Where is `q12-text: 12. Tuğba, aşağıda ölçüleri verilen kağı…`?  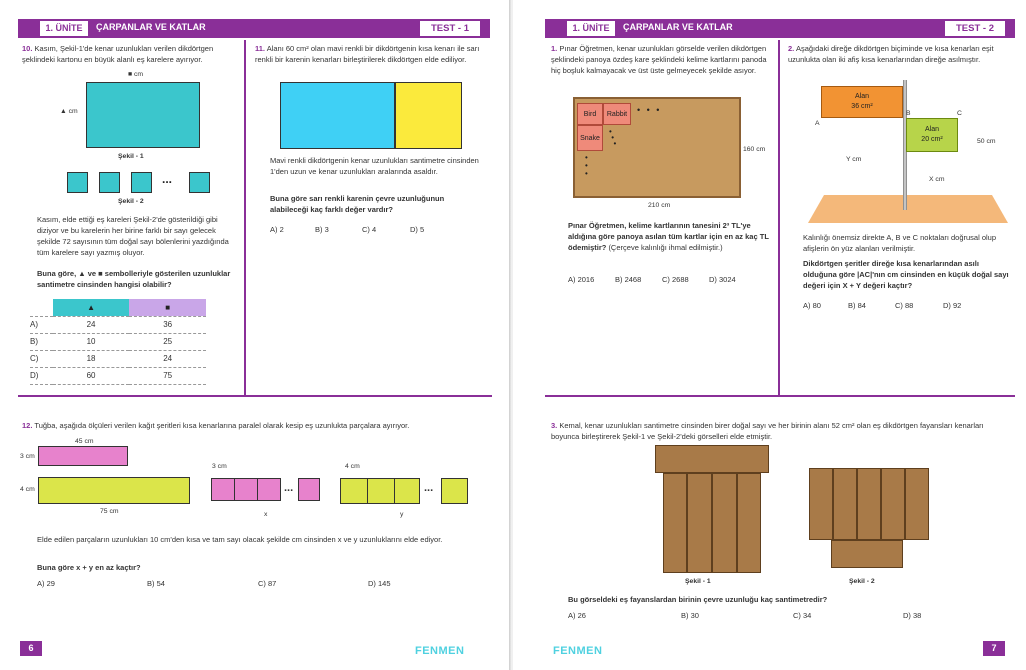 q12-text: 12. Tuğba, aşağıda ölçüleri verilen kağı… is located at coordinates (257, 425).